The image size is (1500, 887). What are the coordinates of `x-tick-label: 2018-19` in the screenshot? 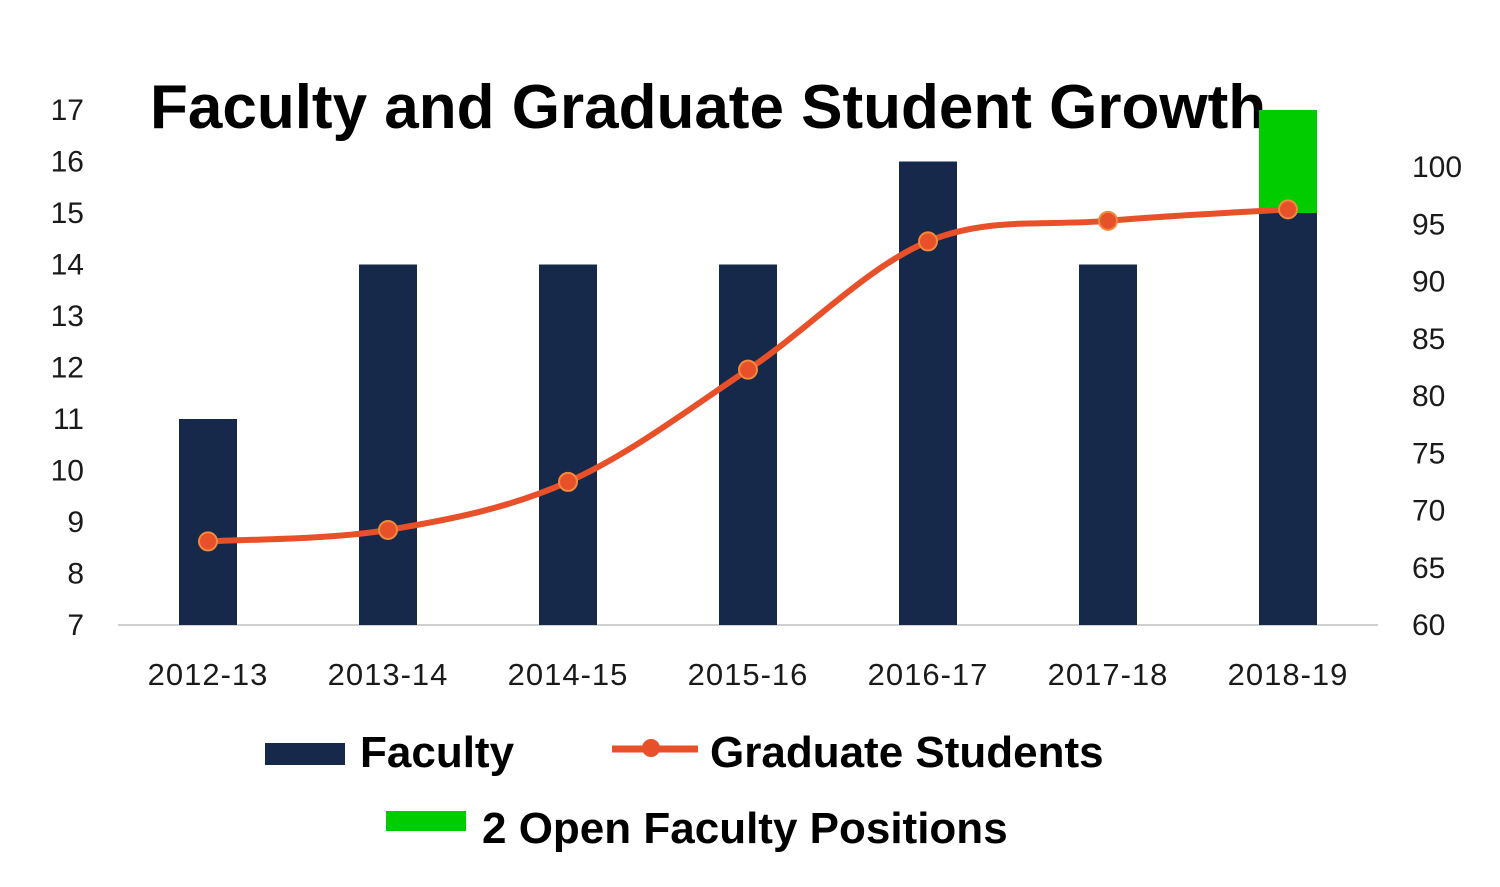 It's located at (1288, 674).